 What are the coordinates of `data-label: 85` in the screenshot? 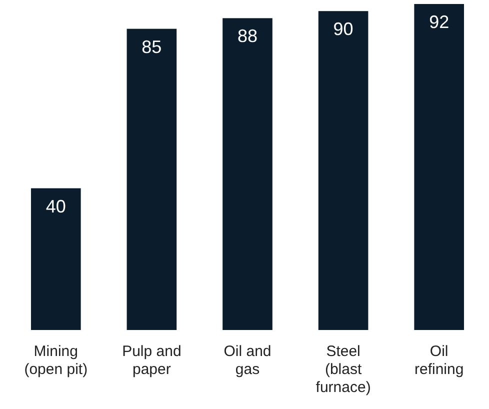 It's located at (152, 46).